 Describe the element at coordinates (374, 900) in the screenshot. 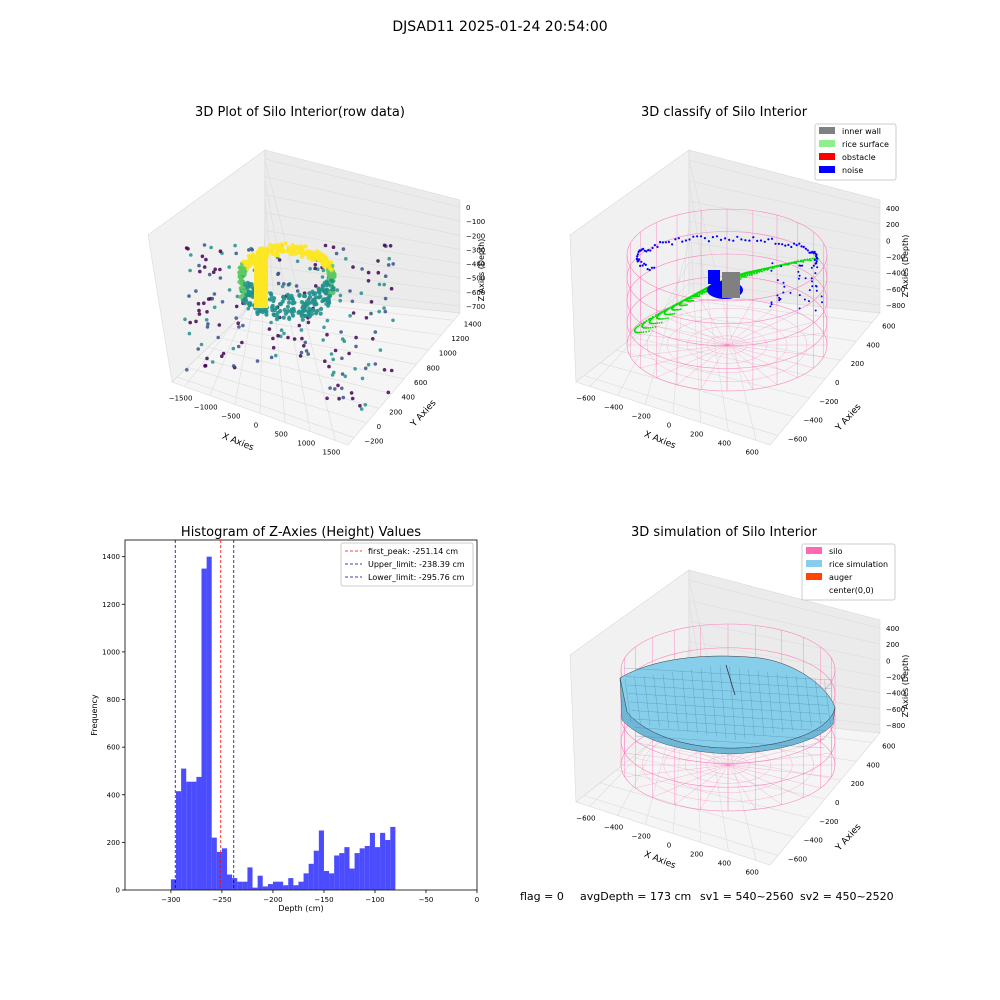

I see `x-tick-label: −100` at that location.